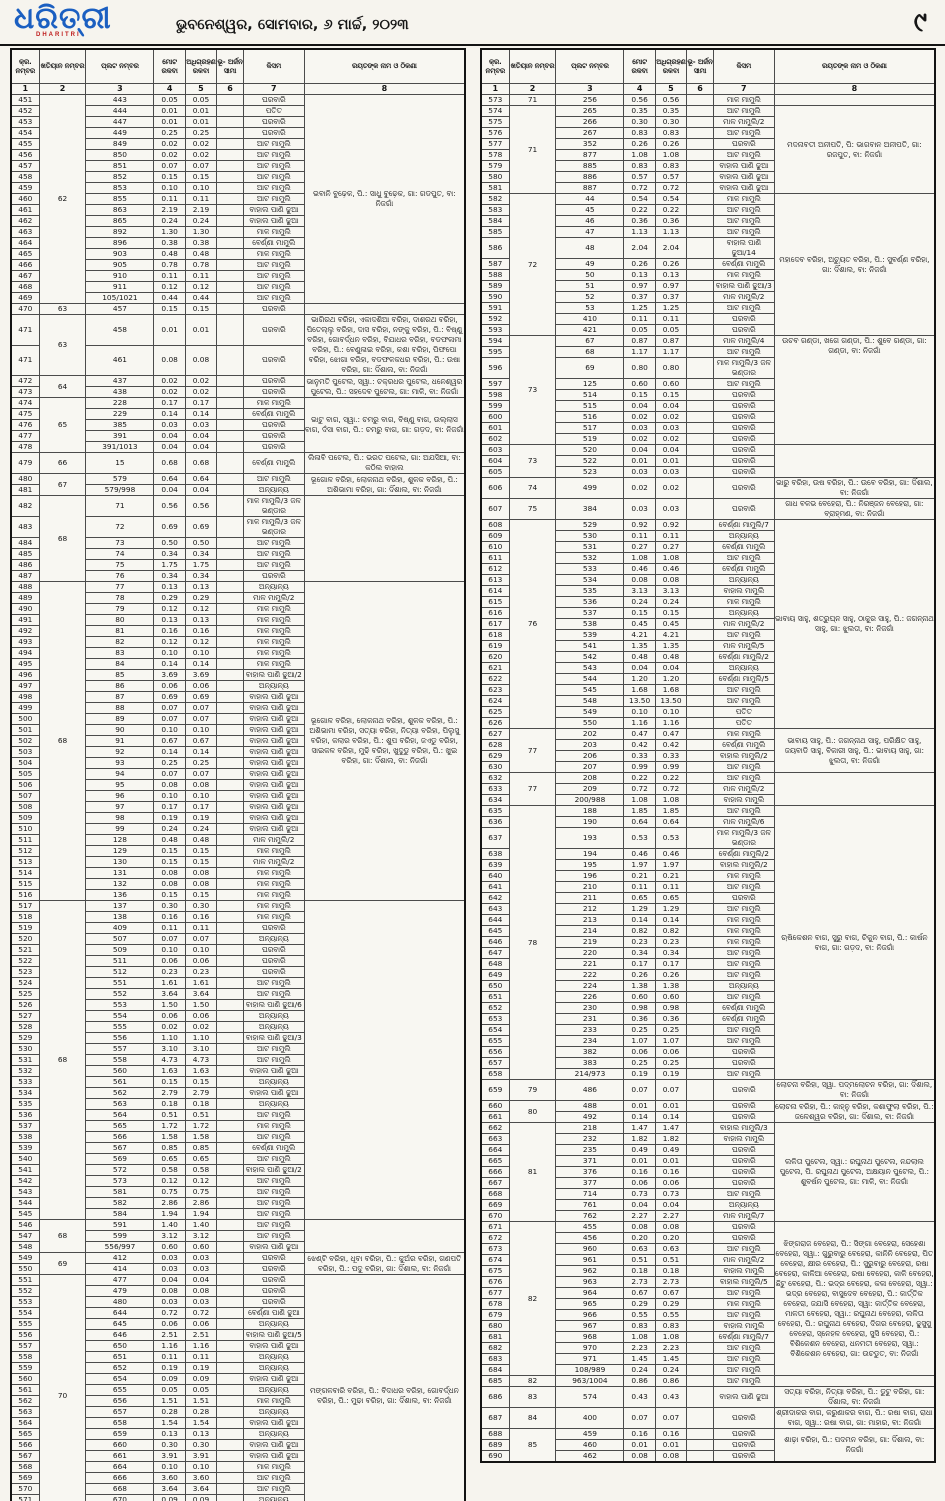 This screenshot has width=945, height=1501. Describe the element at coordinates (639, 248) in the screenshot. I see `total-area-cell: 2.04` at that location.